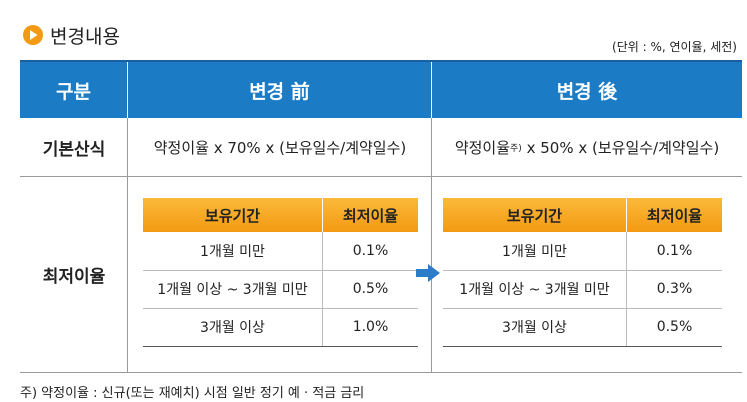 The width and height of the screenshot is (747, 402). Describe the element at coordinates (74, 277) in the screenshot. I see `row-label: 최저이율` at that location.